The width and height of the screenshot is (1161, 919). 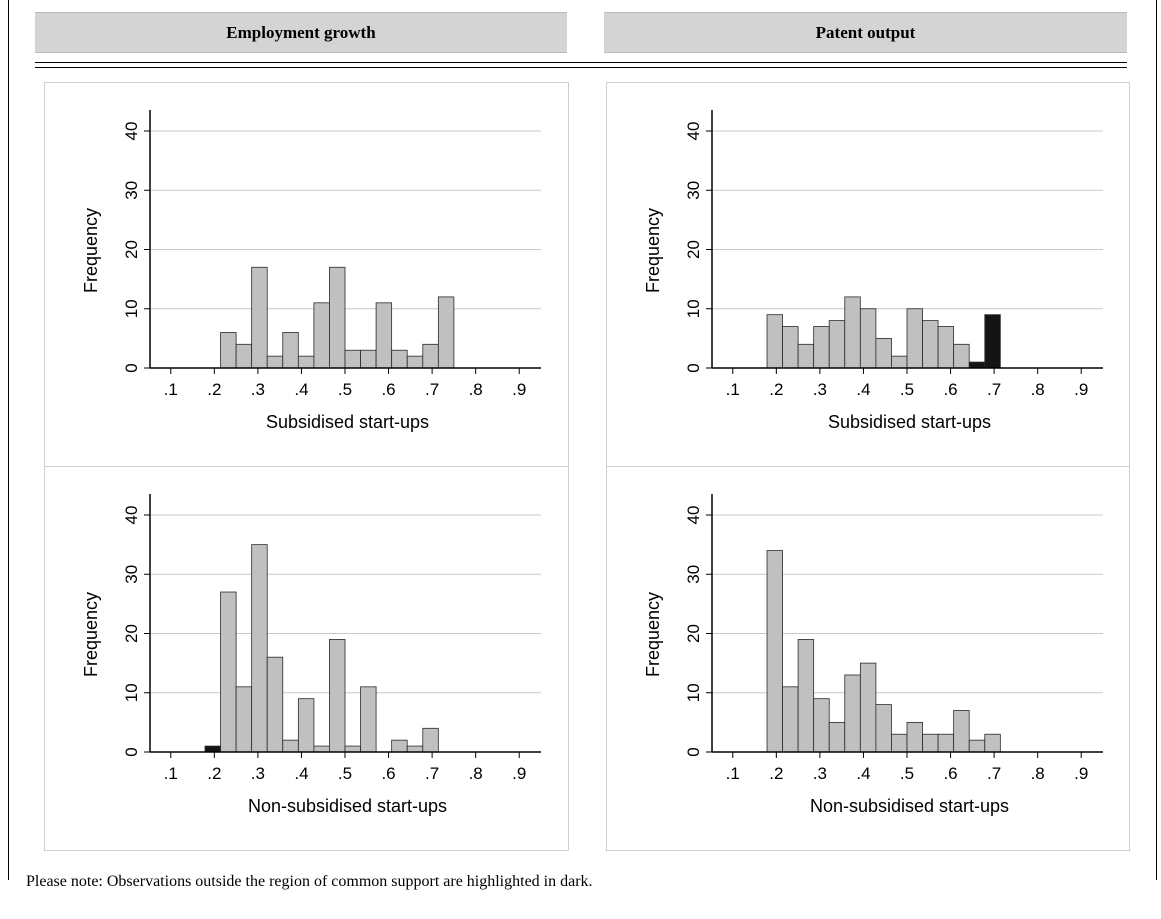 I want to click on y-tick-label: 30, so click(x=131, y=574).